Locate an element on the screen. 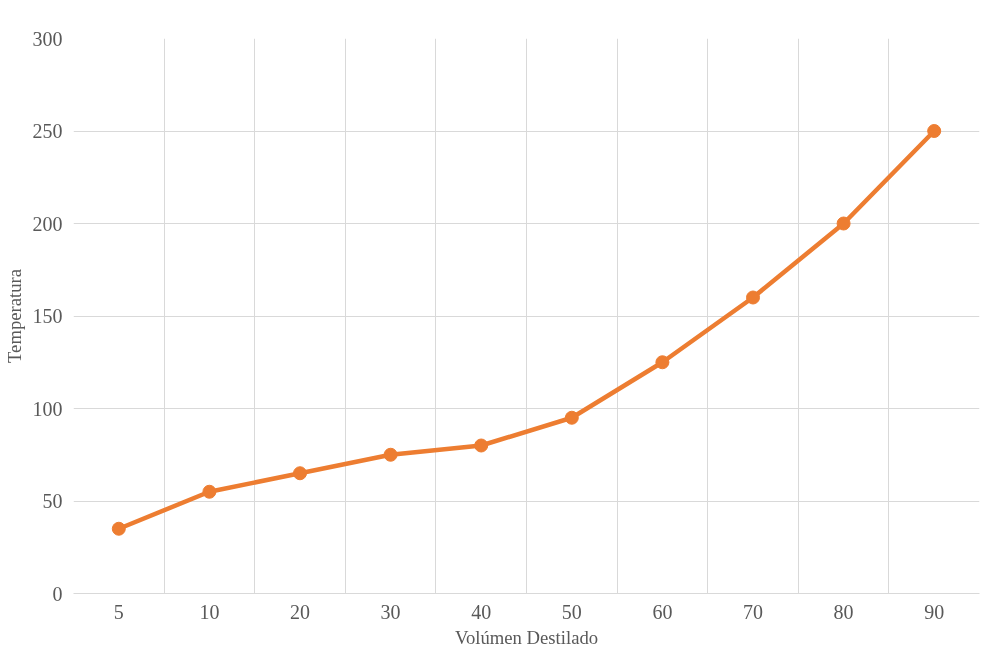 Image resolution: width=1001 pixels, height=650 pixels. x-tick-label: 90 is located at coordinates (934, 611).